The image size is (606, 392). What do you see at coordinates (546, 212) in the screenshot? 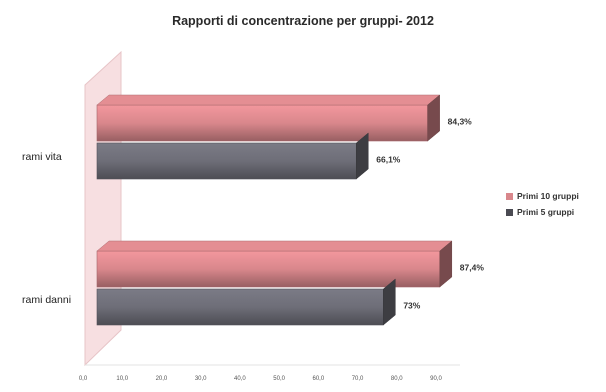
I see `legend-label-primi-5: Primi 5 gruppi` at bounding box center [546, 212].